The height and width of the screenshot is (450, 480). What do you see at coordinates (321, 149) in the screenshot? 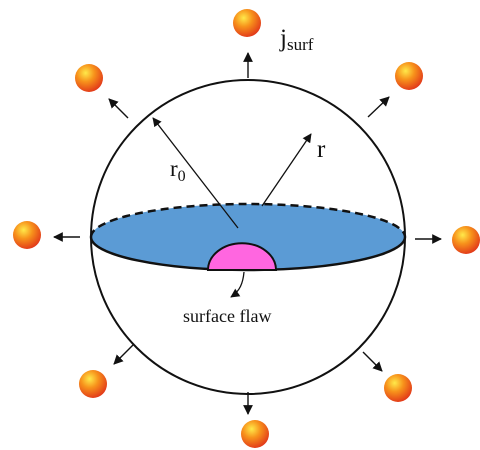
I see `radius-r-label: r` at bounding box center [321, 149].